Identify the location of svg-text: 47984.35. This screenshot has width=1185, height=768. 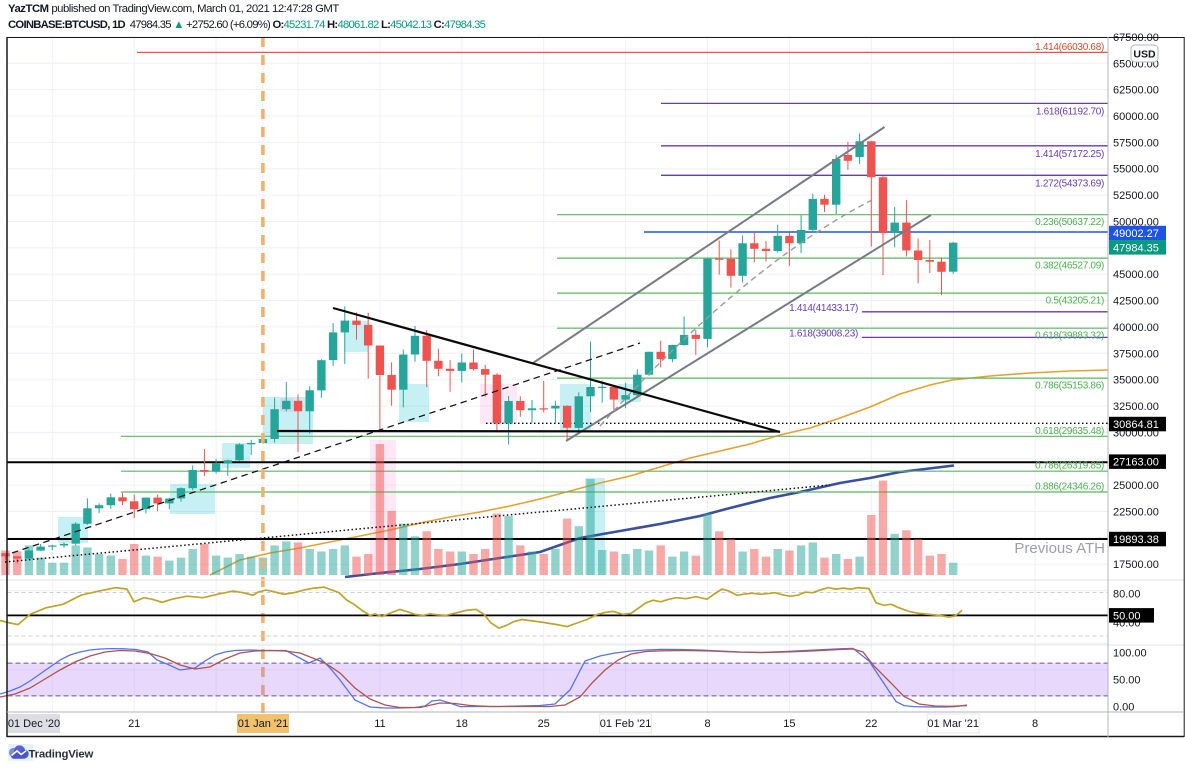
(1136, 248).